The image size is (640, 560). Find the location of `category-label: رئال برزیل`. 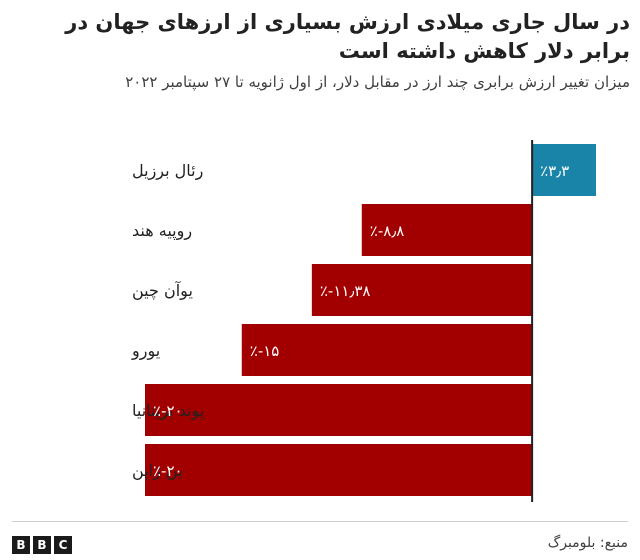

category-label: رئال برزیل is located at coordinates (167, 171).